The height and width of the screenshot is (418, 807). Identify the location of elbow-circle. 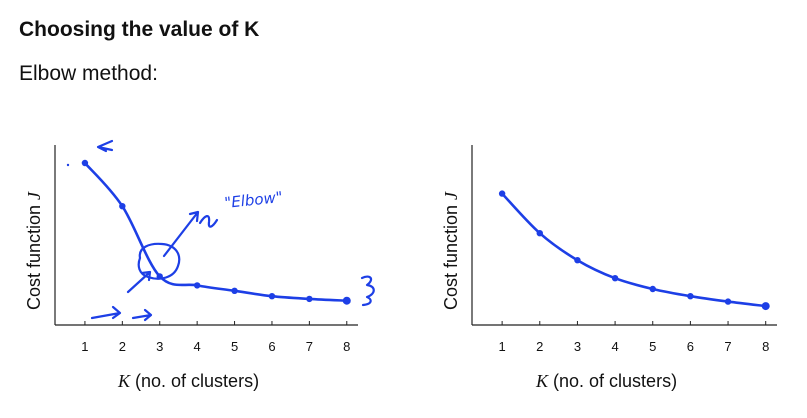
(68, 165).